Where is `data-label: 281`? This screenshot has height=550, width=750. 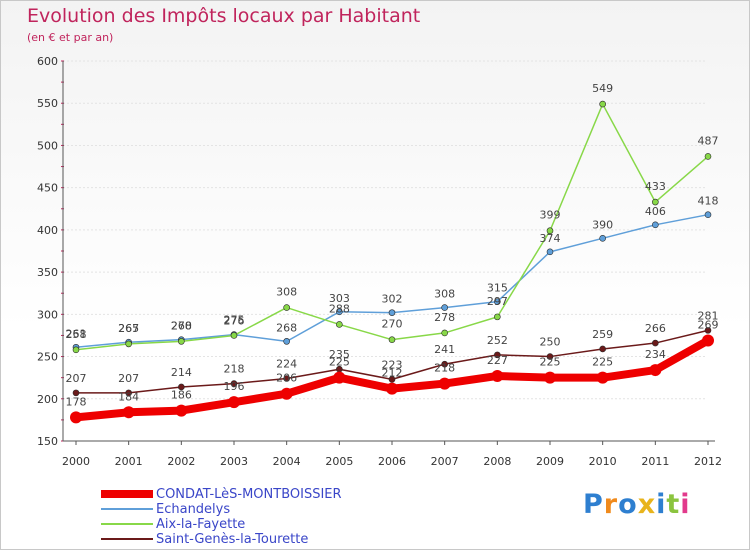
data-label: 281 is located at coordinates (708, 315).